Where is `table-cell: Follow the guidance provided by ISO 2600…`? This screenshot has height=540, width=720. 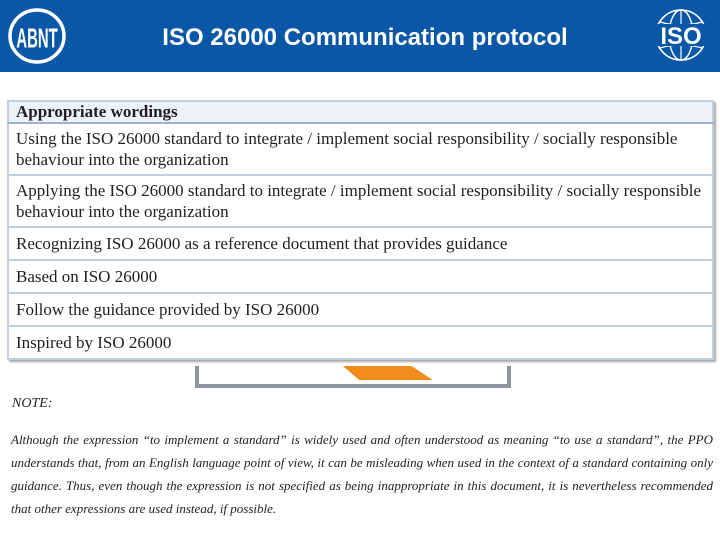 table-cell: Follow the guidance provided by ISO 2600… is located at coordinates (360, 309).